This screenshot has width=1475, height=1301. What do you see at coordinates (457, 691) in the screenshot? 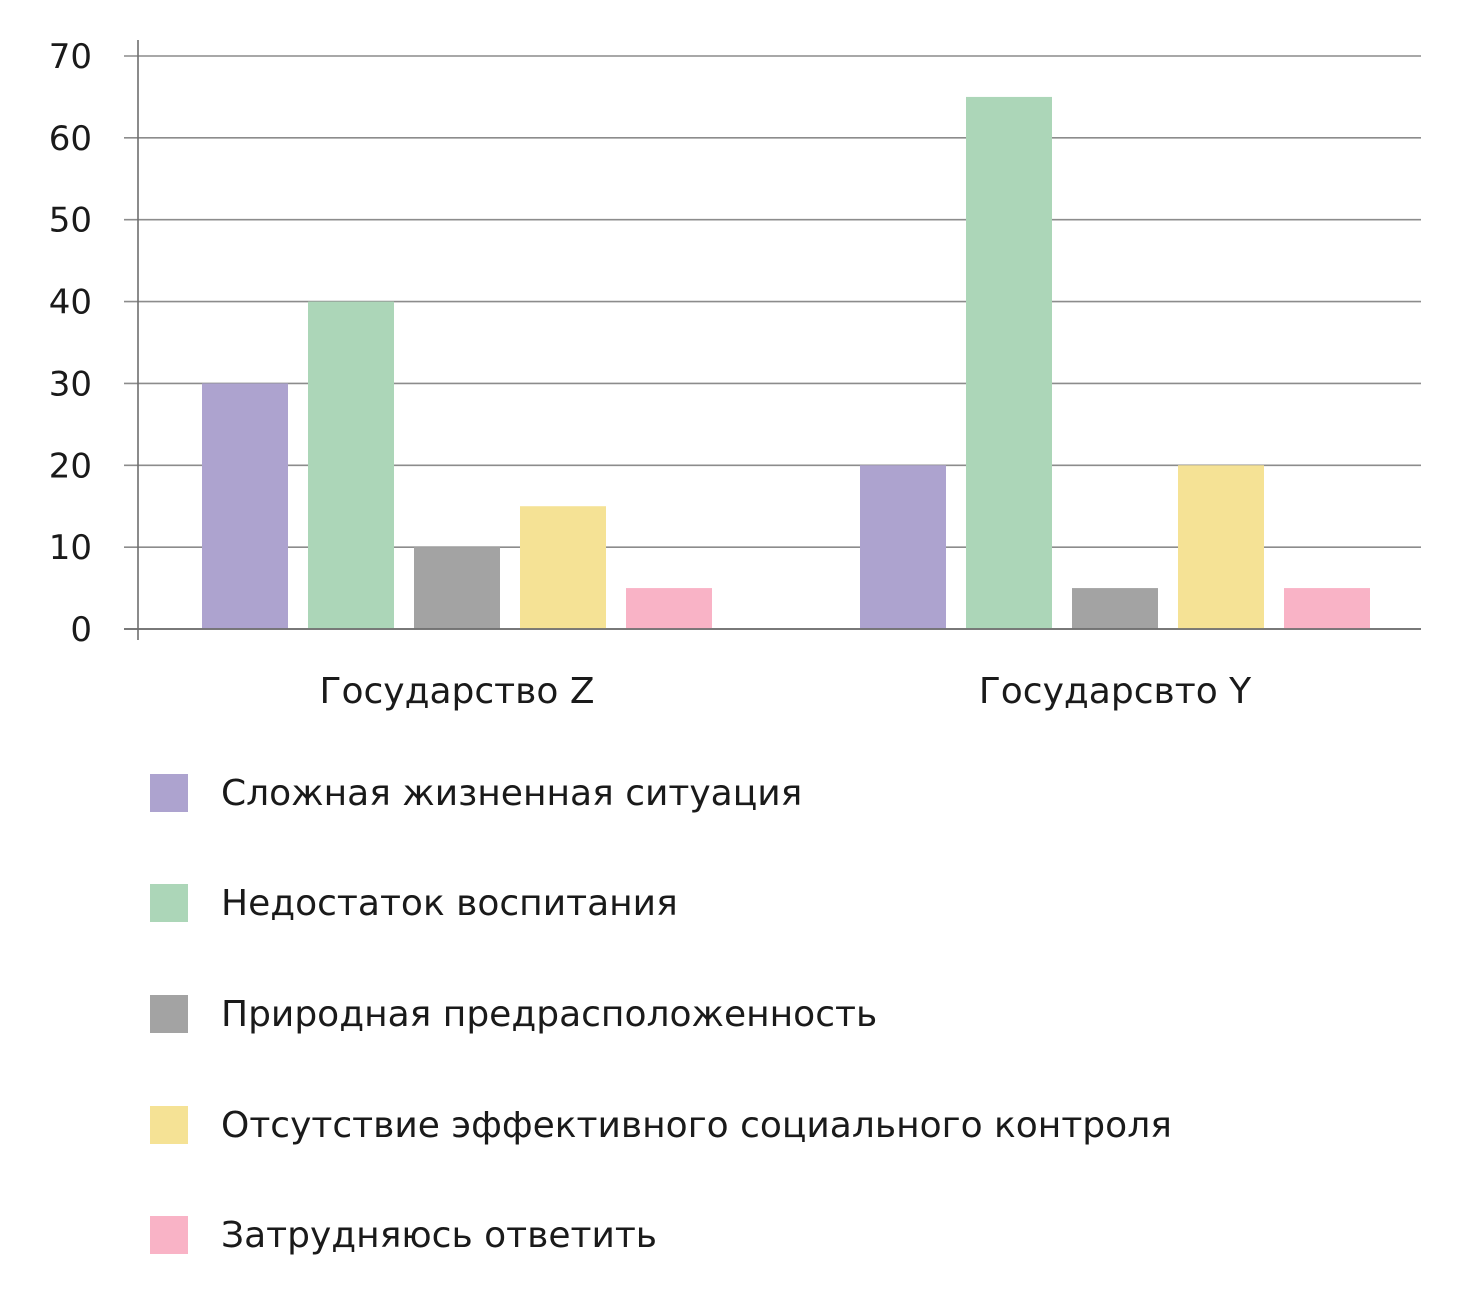
I see `x-category-label: Государство Z` at bounding box center [457, 691].